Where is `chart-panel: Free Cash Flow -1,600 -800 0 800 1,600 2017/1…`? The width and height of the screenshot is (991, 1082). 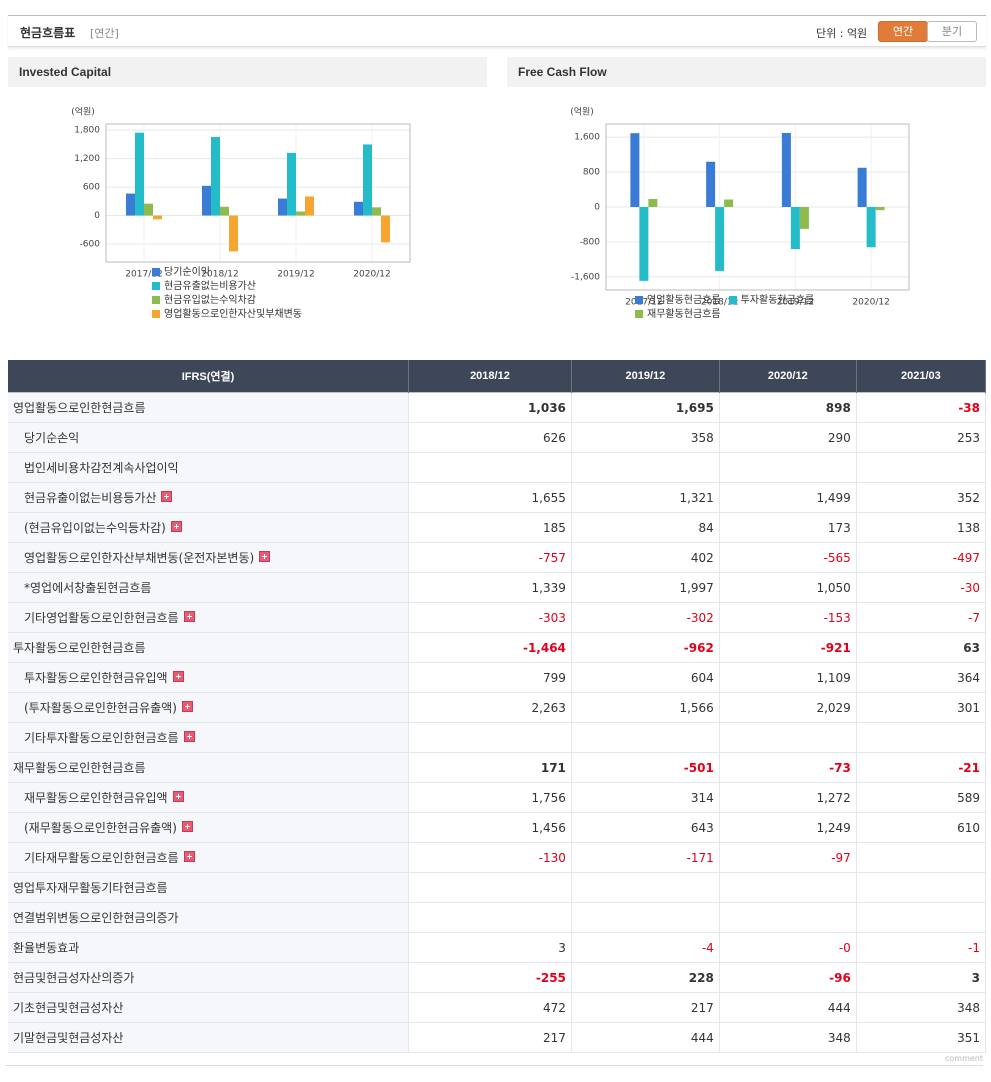 chart-panel: Free Cash Flow -1,600 -800 0 800 1,600 2017/1… is located at coordinates (746, 208).